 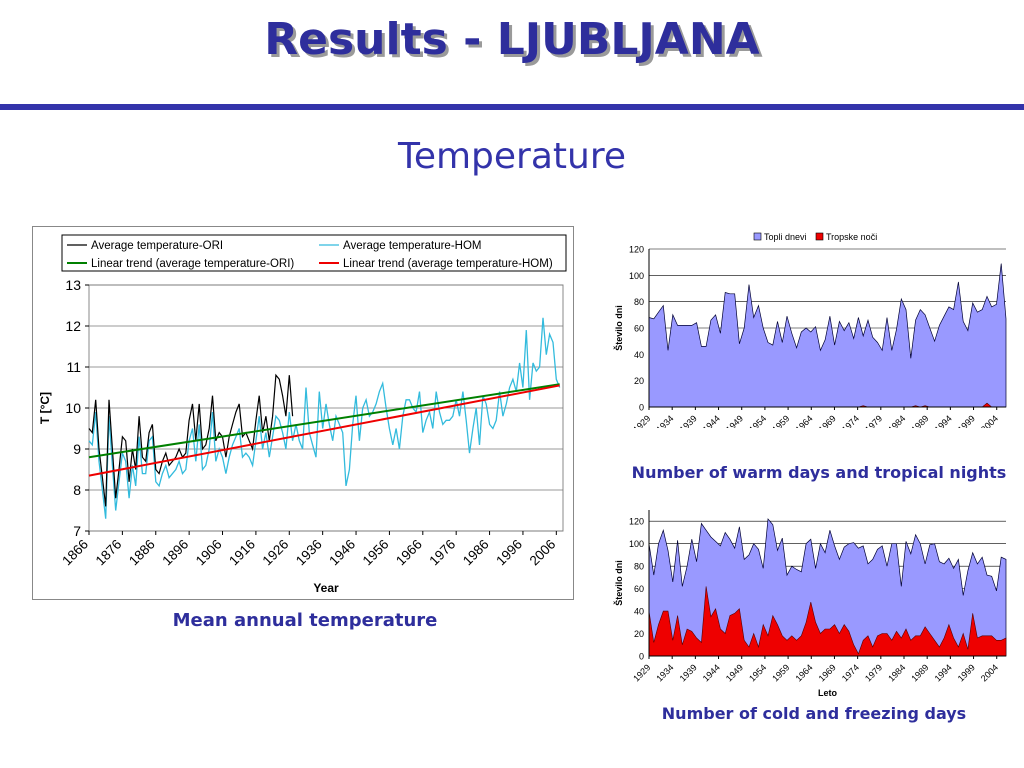 I want to click on y-tick-label: 13, so click(x=73, y=285).